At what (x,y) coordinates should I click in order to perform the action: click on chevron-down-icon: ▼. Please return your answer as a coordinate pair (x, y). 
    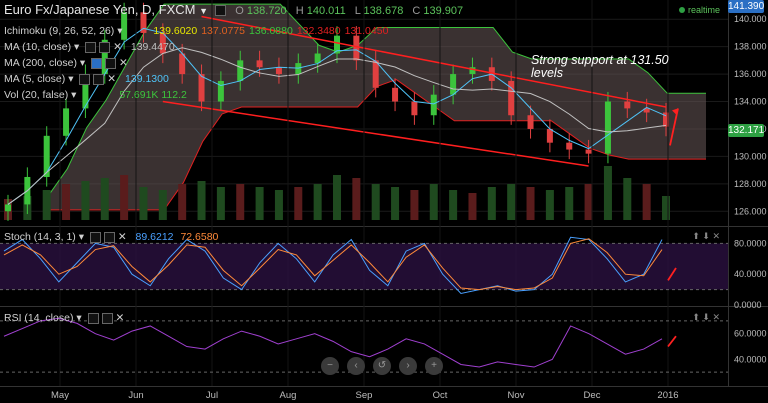
    Looking at the image, I should click on (204, 11).